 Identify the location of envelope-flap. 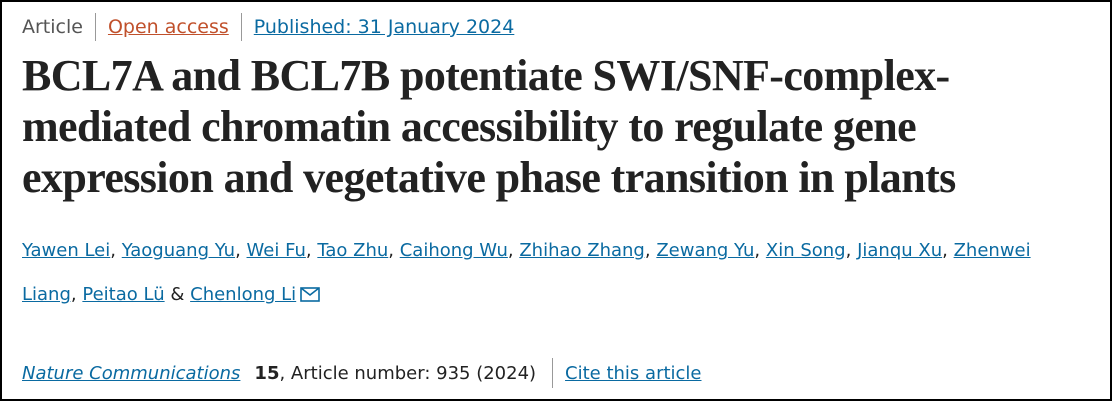
(310, 292).